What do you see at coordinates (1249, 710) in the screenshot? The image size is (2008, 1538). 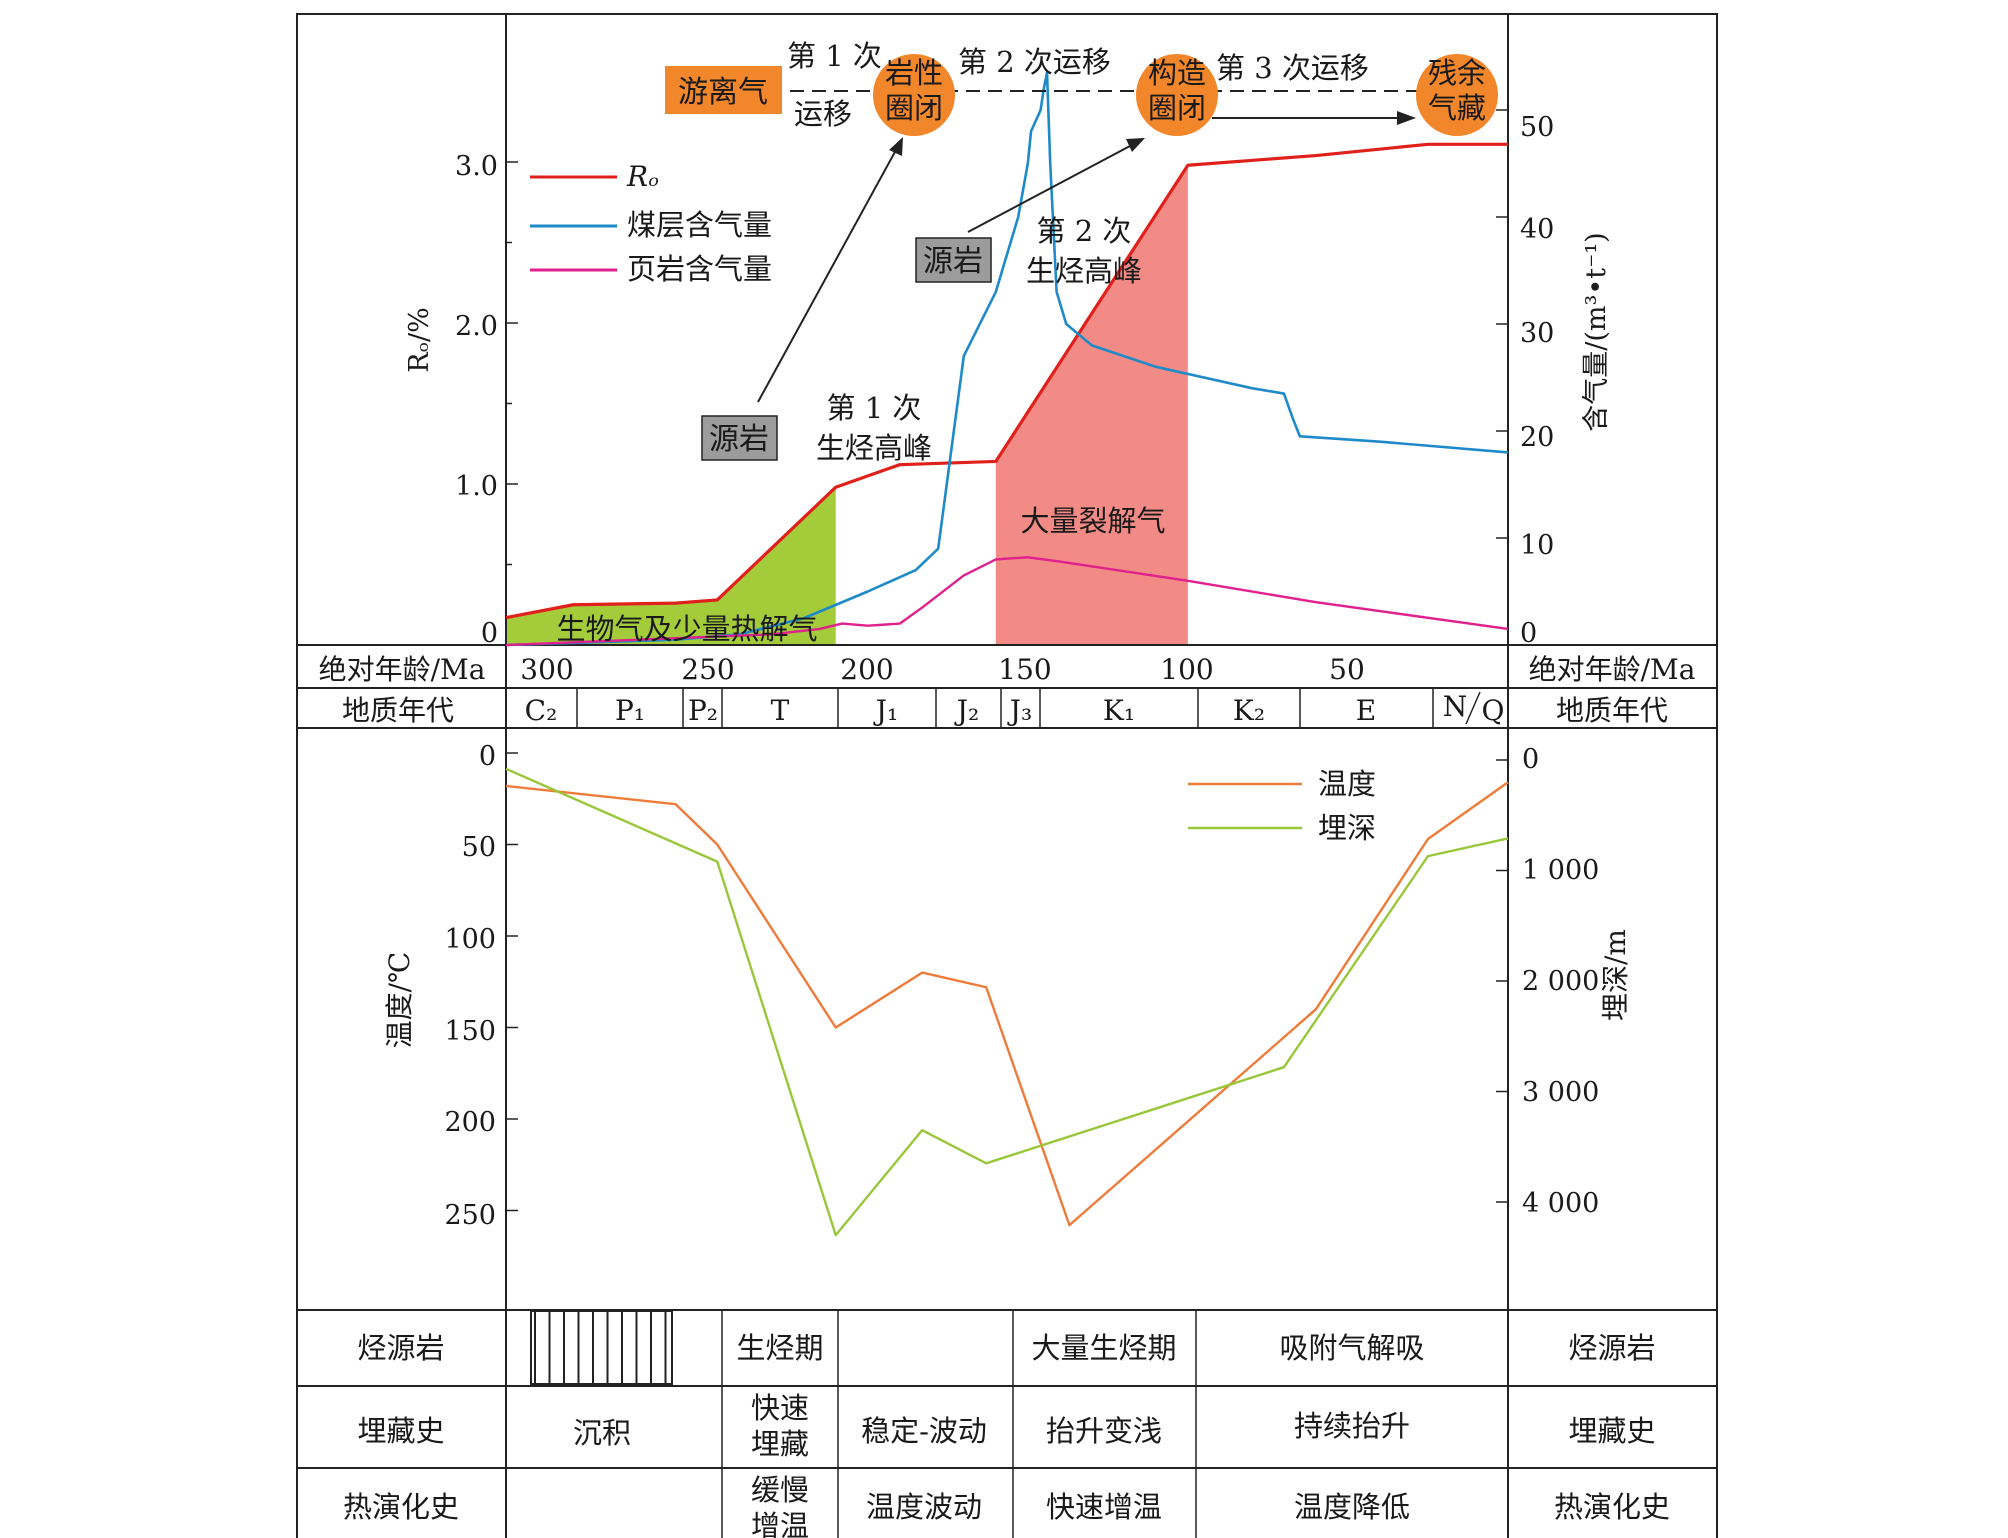 I see `period-label: K₂` at bounding box center [1249, 710].